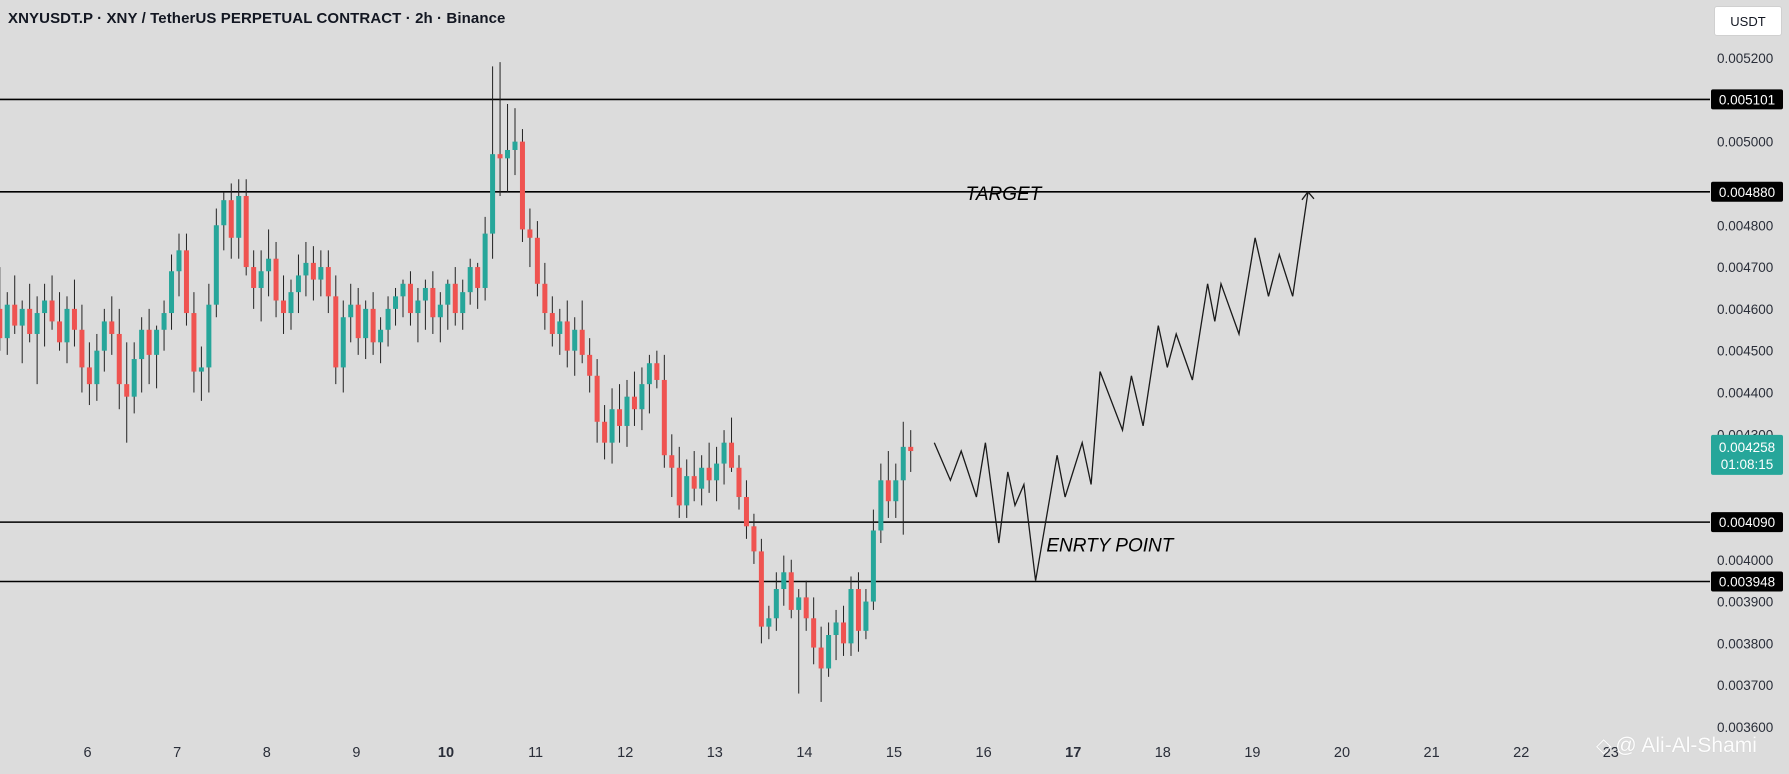 This screenshot has width=1789, height=774. Describe the element at coordinates (177, 753) in the screenshot. I see `x-tick-label: 7` at that location.